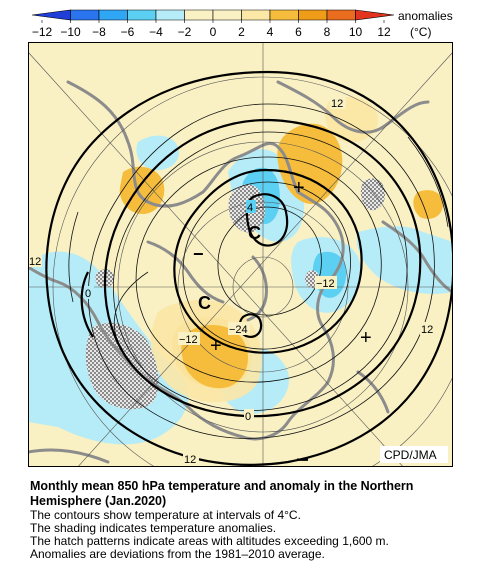 Image resolution: width=480 pixels, height=570 pixels. I want to click on unit-text: (°C), so click(420, 32).